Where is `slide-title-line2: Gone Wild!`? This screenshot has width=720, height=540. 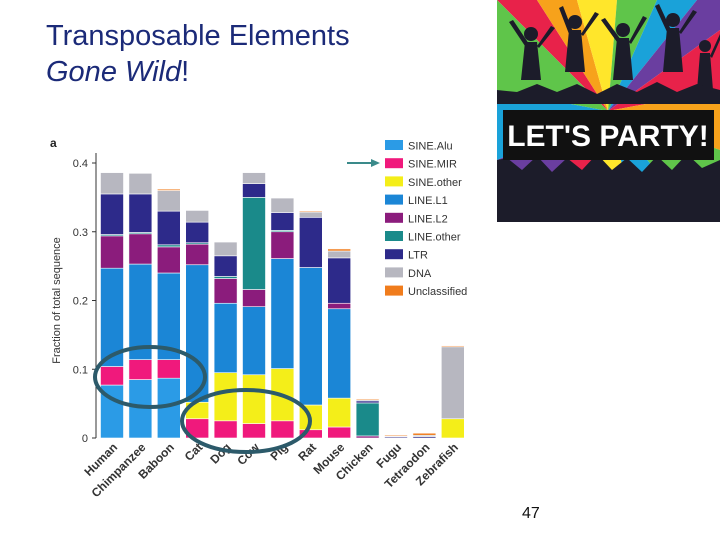 slide-title-line2: Gone Wild! is located at coordinates (198, 72).